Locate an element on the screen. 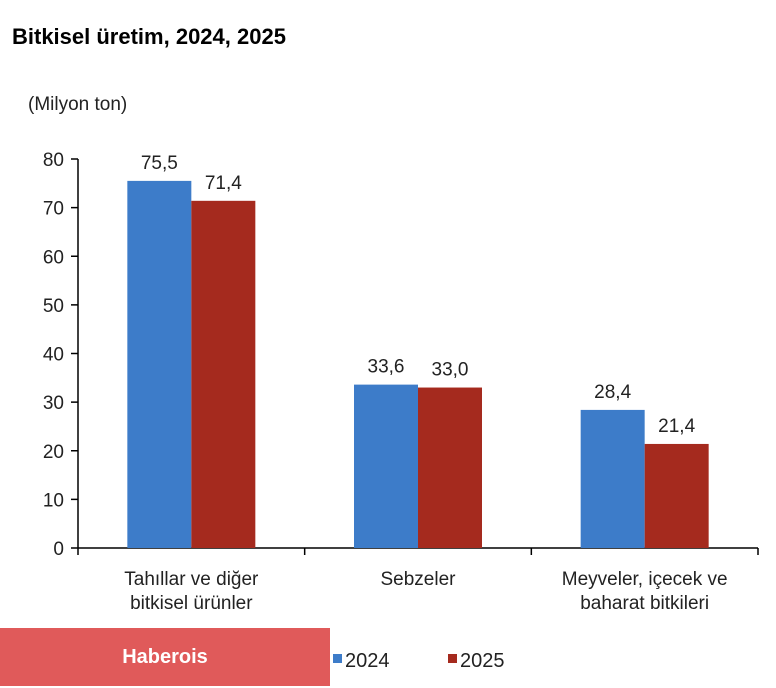 The height and width of the screenshot is (688, 776). y-tick-label: 40 is located at coordinates (53, 355).